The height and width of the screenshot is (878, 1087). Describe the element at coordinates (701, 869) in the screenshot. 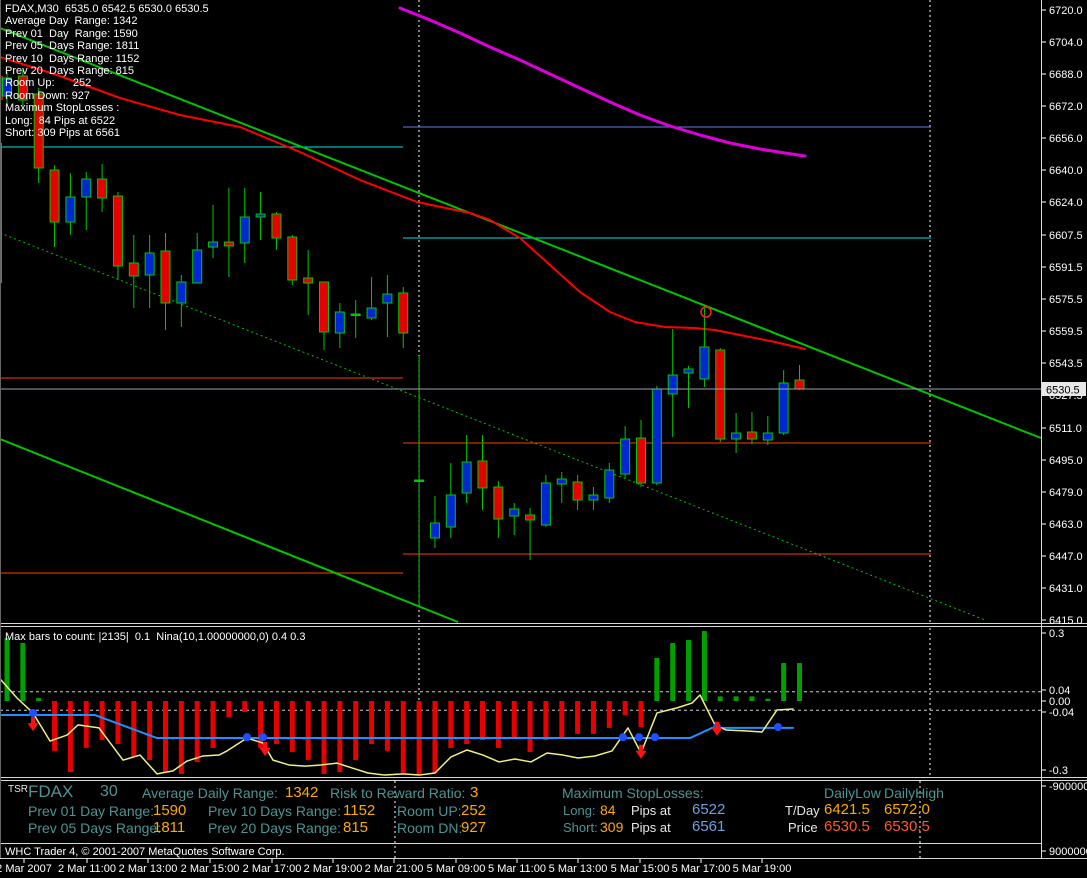

I see `time-axis-label: 5 Mar 17:00` at that location.